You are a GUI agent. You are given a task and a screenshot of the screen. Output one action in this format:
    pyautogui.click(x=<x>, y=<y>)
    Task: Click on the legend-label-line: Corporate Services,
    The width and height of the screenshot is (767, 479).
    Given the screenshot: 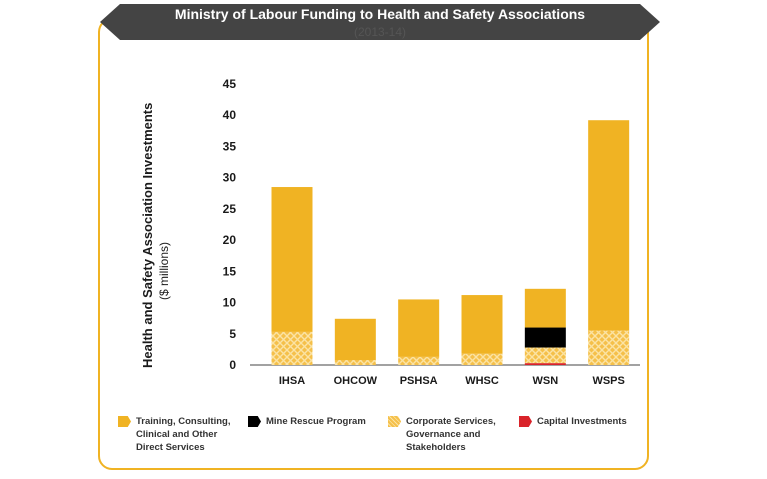 What is the action you would take?
    pyautogui.click(x=451, y=421)
    